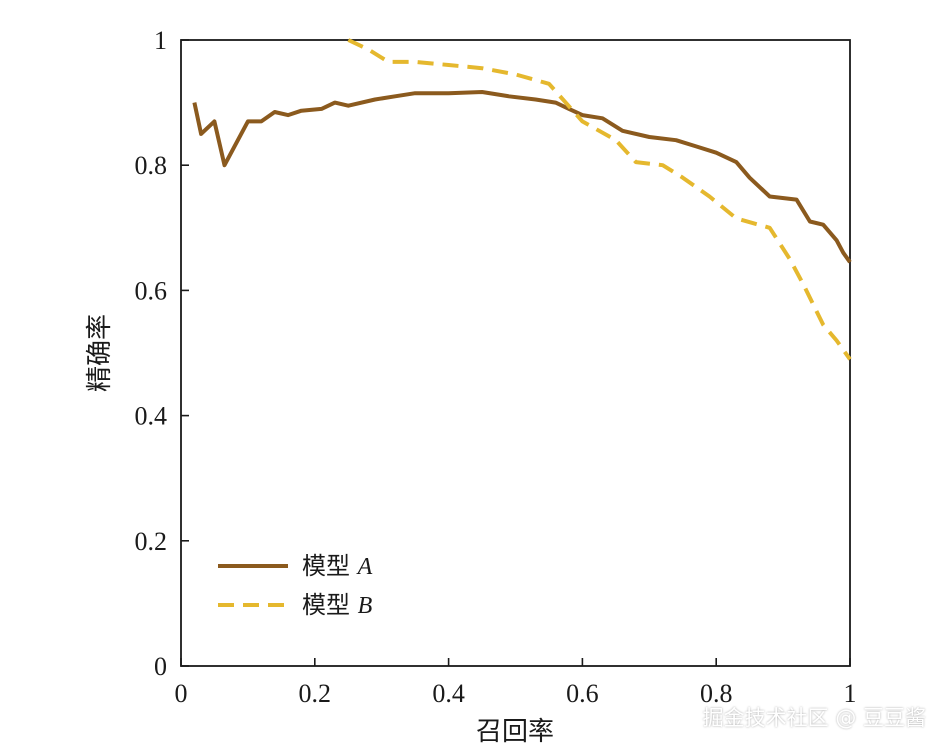 This screenshot has height=754, width=948. Describe the element at coordinates (315, 693) in the screenshot. I see `x-tick-label: 0.2` at that location.